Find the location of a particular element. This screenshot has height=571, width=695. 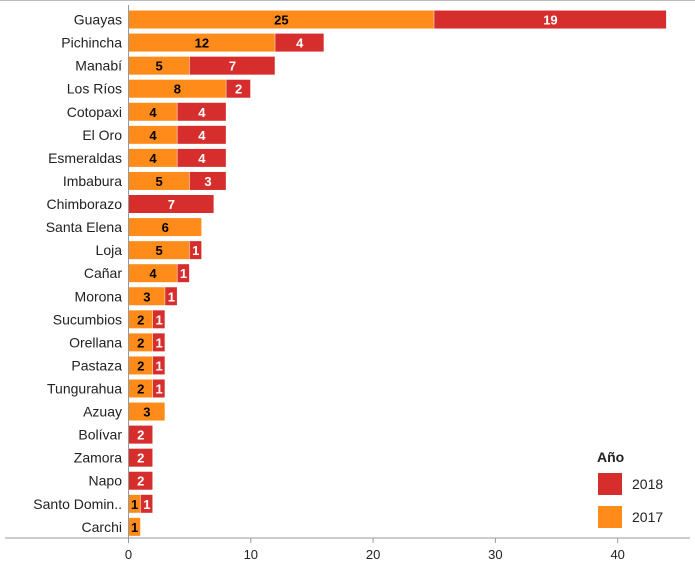

x-tick-label: 10 is located at coordinates (251, 554).